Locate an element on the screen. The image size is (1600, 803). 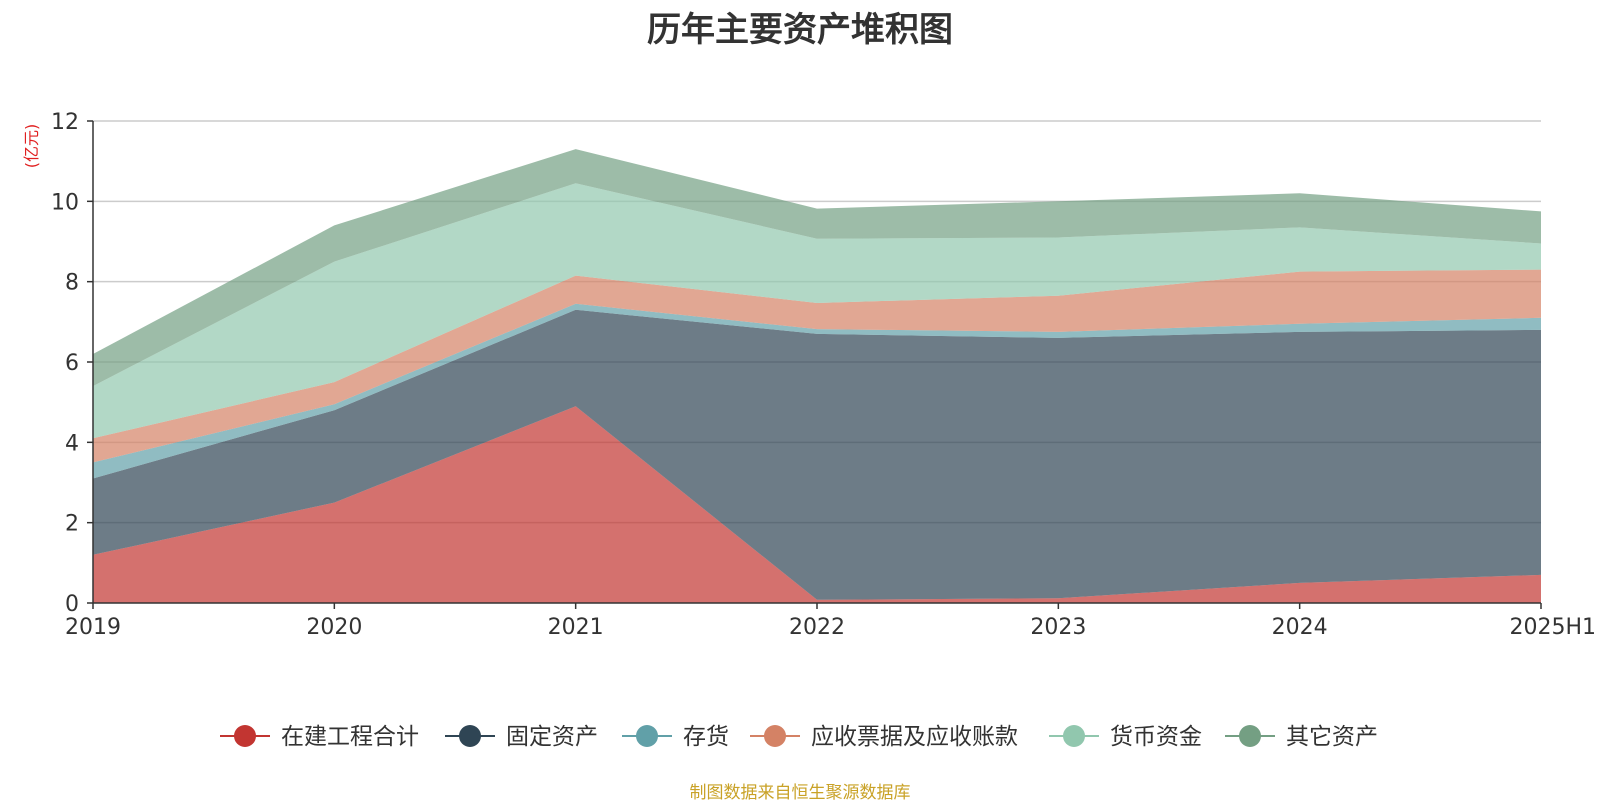
legend-item: 存货 is located at coordinates (675, 737).